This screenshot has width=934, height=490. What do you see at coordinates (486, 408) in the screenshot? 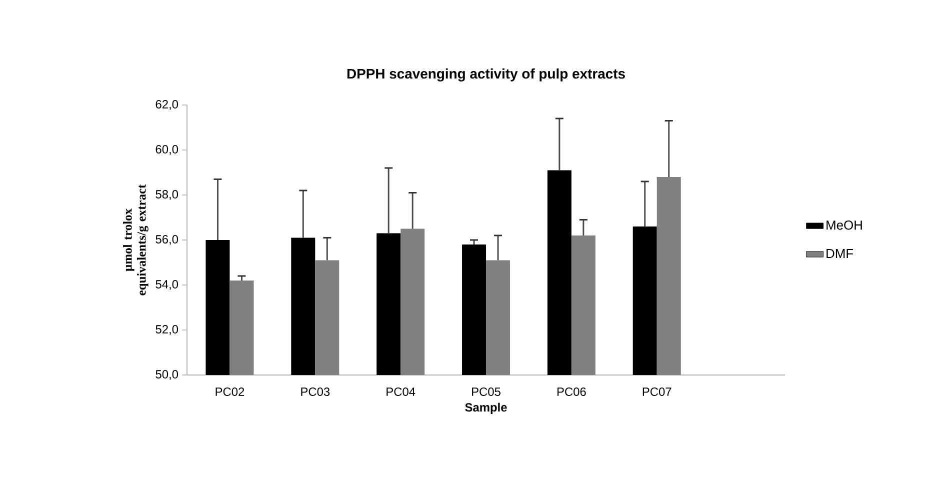
I see `x-axis-title: Sample` at bounding box center [486, 408].